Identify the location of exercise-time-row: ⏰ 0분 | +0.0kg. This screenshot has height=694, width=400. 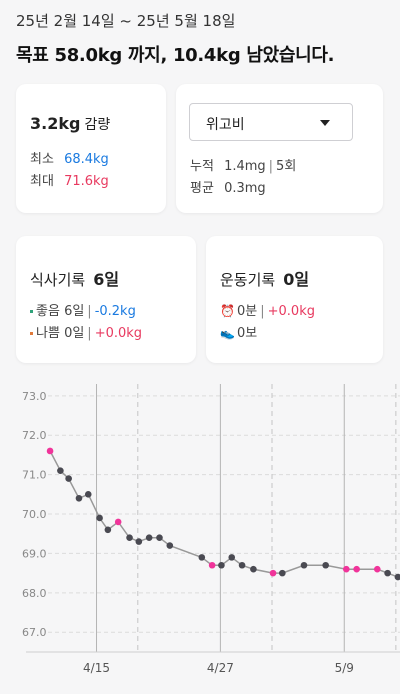
(267, 311).